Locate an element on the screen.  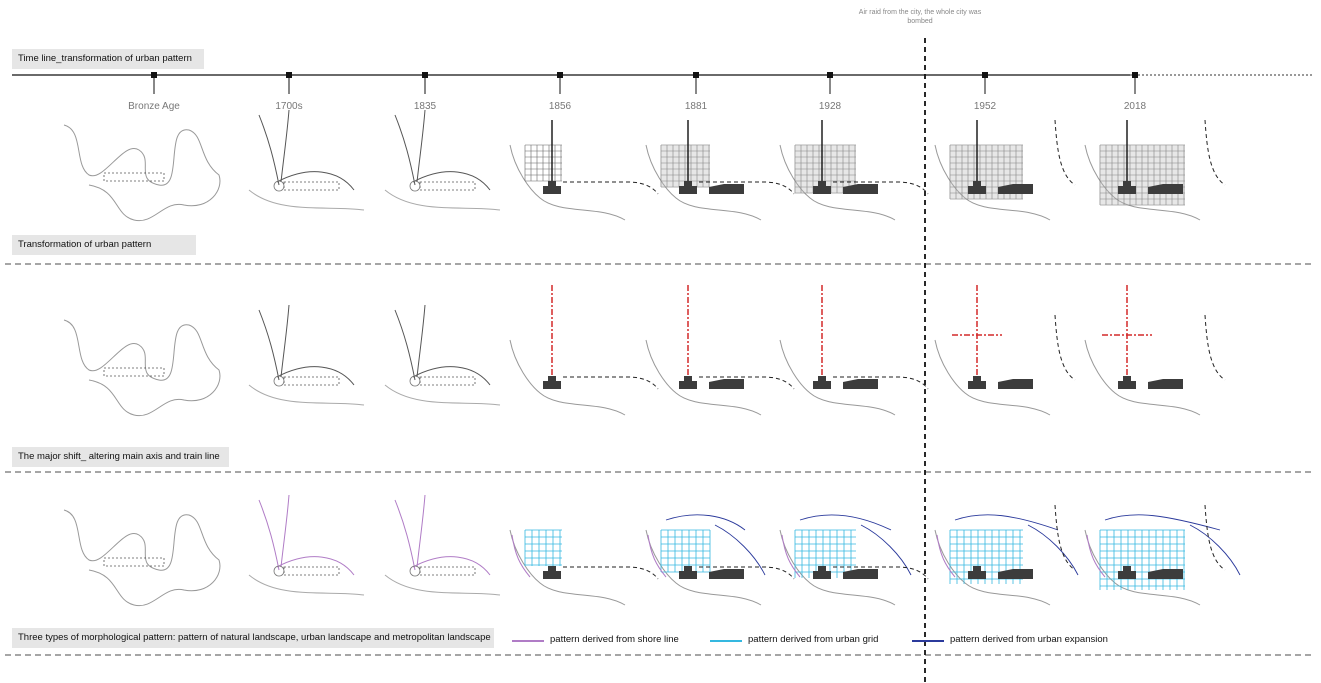
legend-item-grid: pattern derived from urban grid is located at coordinates (794, 639).